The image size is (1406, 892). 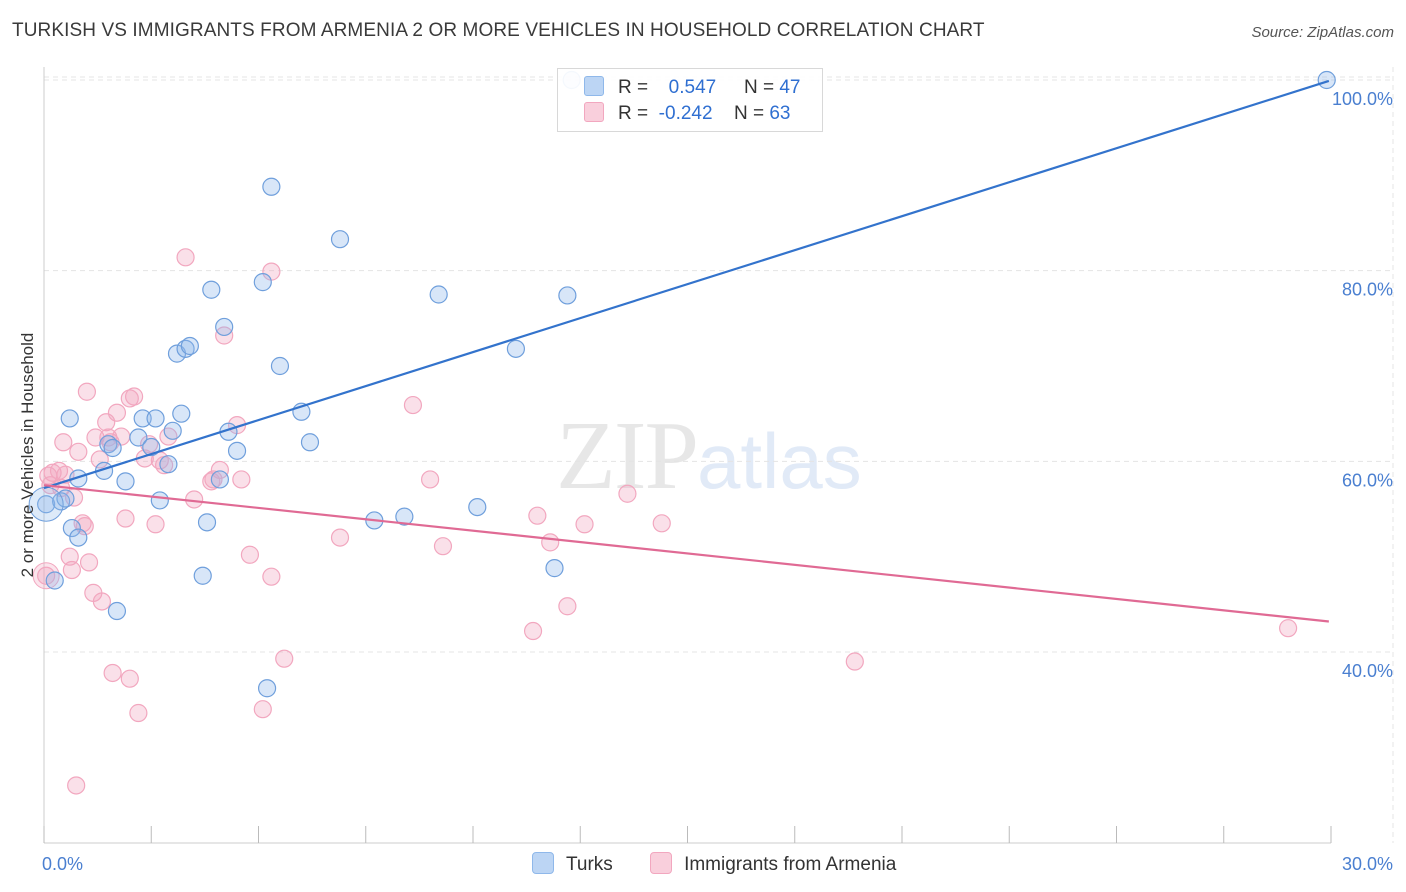 I want to click on legend-n-value: 47, so click(x=790, y=87).